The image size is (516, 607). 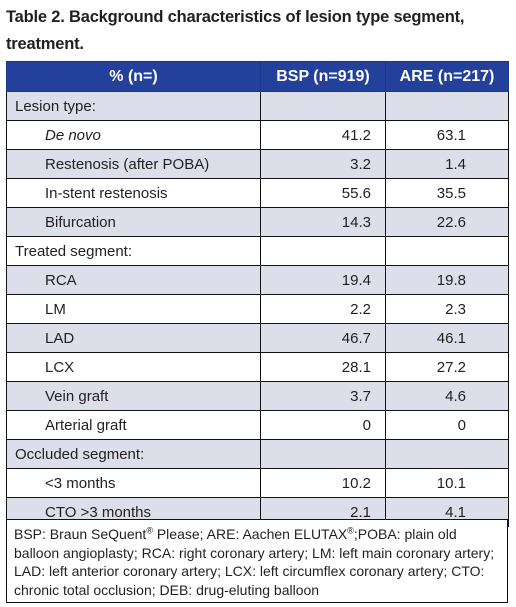 What do you see at coordinates (447, 425) in the screenshot?
I see `are-value: 0` at bounding box center [447, 425].